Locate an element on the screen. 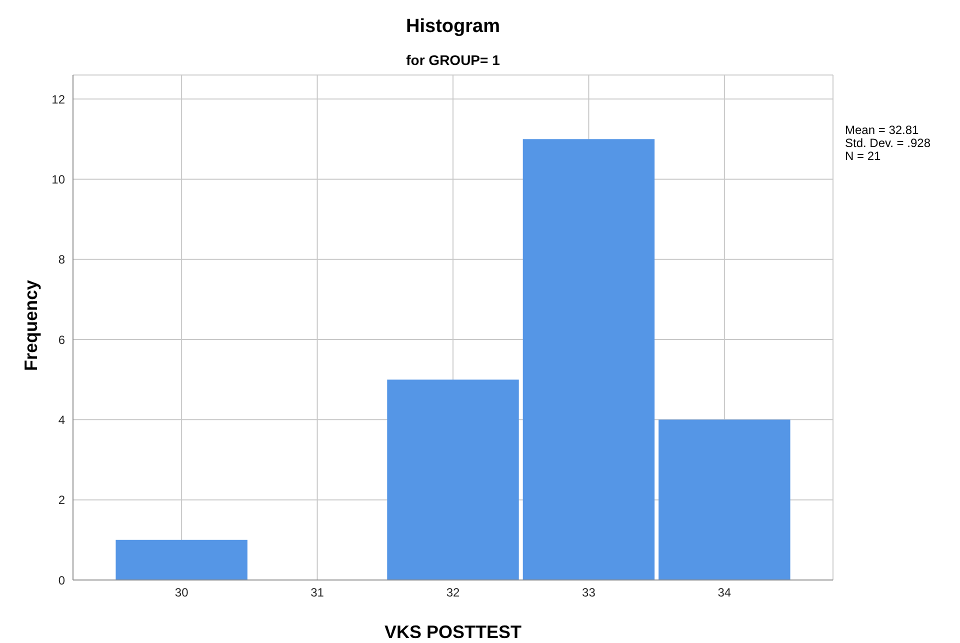 The image size is (960, 643). chart-title: Histogram is located at coordinates (453, 27).